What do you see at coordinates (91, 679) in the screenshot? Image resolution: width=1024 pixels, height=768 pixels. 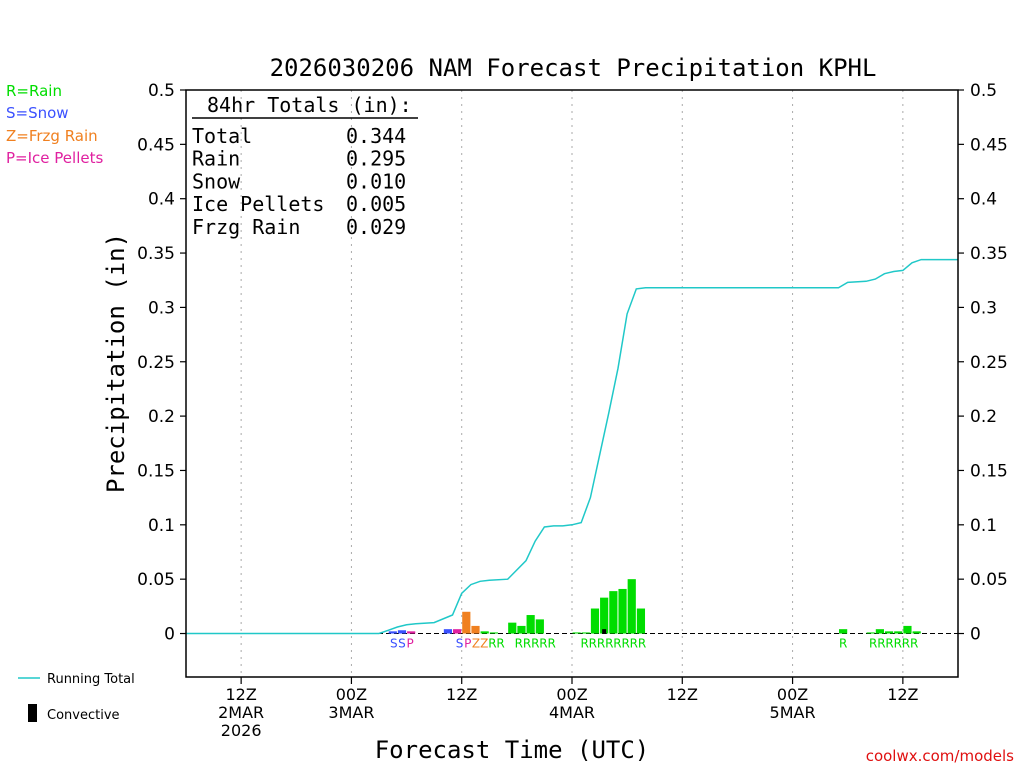 I see `running-total-label: Running Total` at bounding box center [91, 679].